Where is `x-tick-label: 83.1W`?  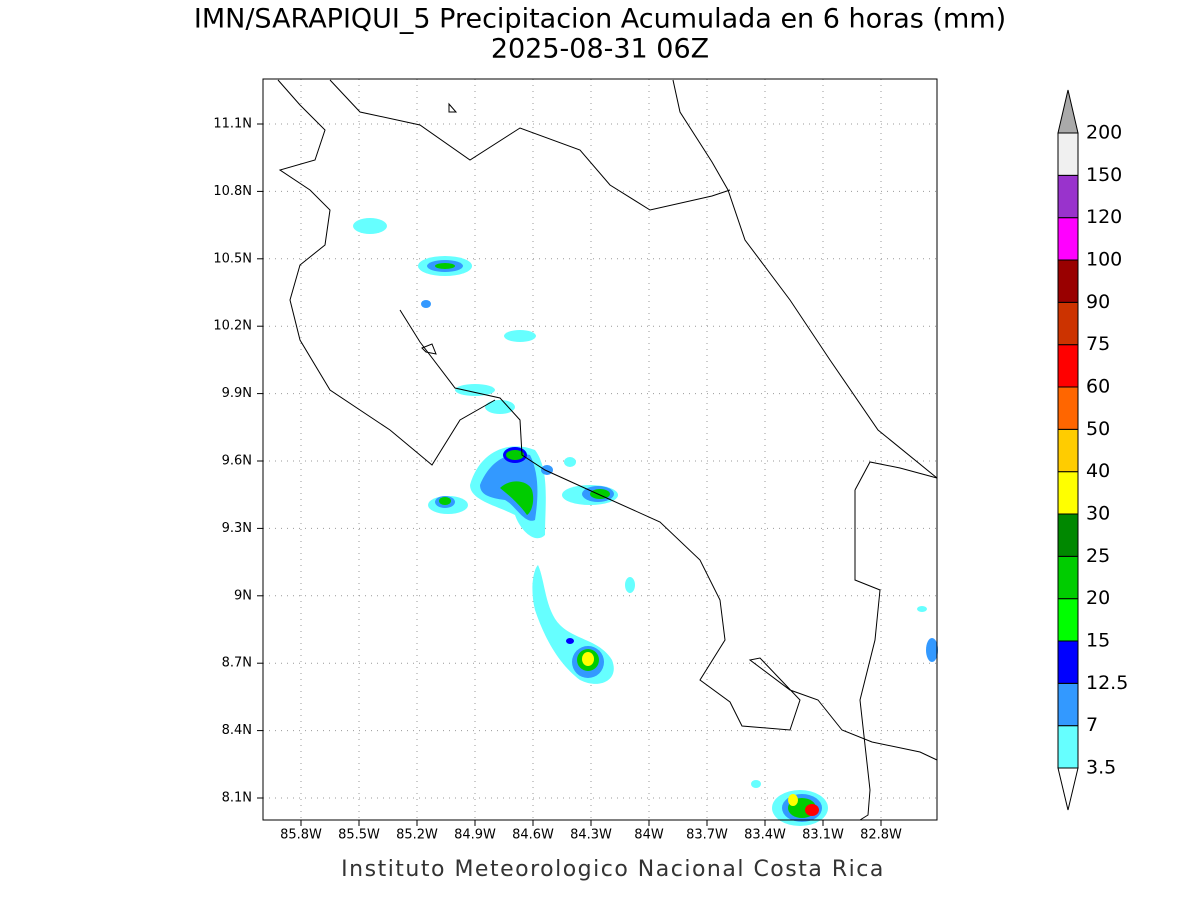
x-tick-label: 83.1W is located at coordinates (823, 835).